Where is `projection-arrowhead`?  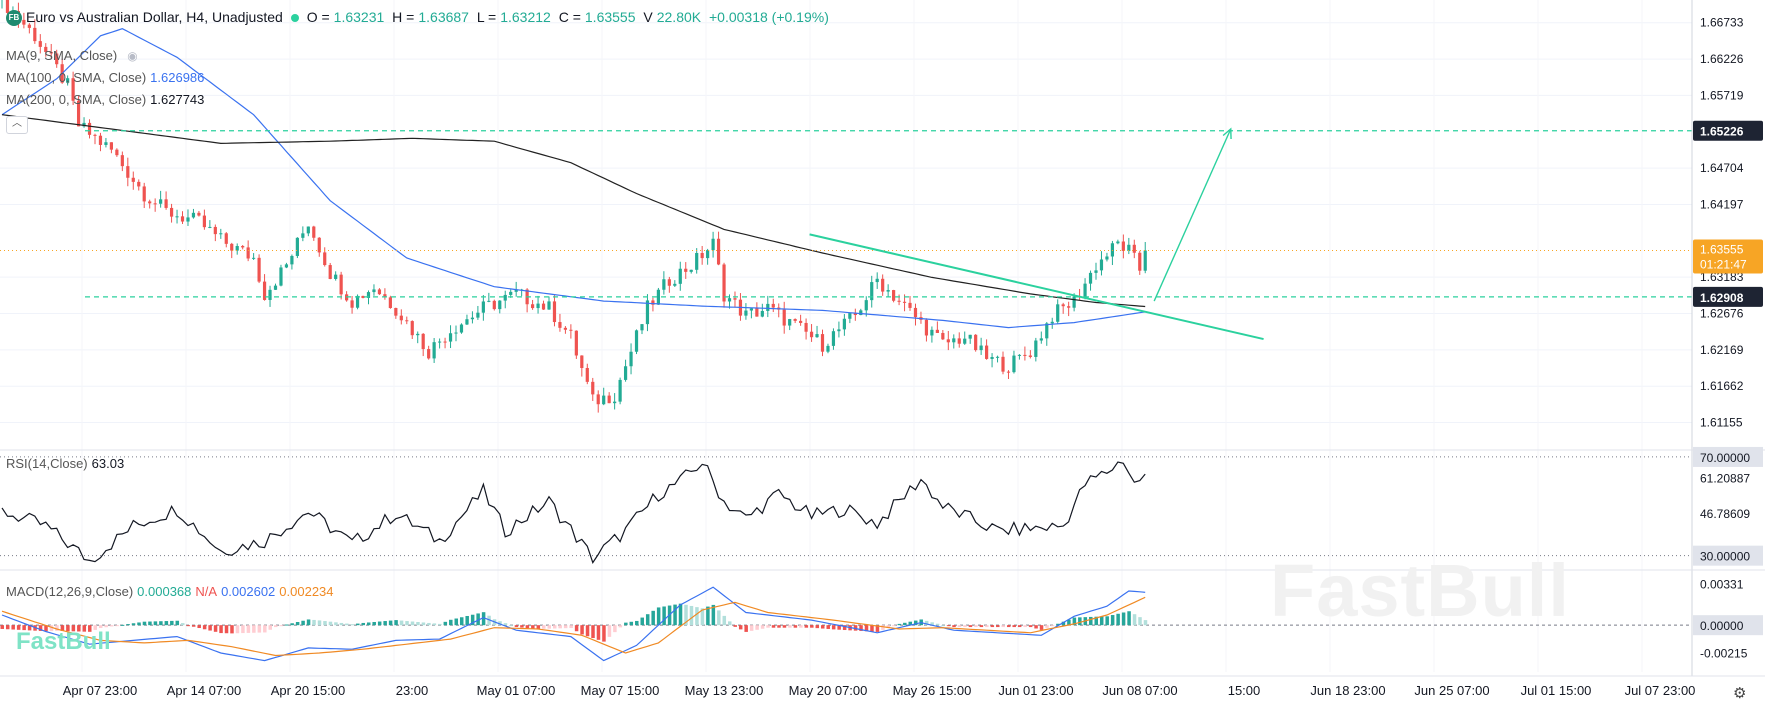 projection-arrowhead is located at coordinates (1227, 133).